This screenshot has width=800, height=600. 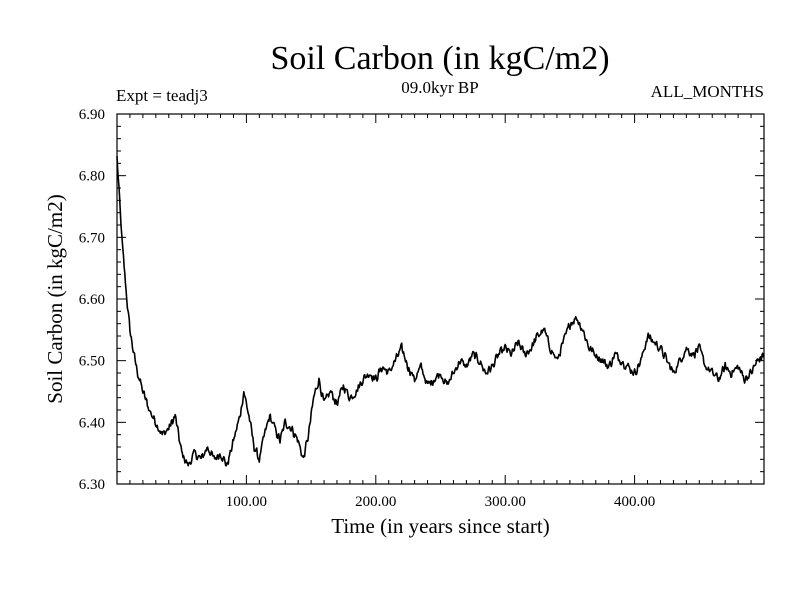 What do you see at coordinates (440, 87) in the screenshot?
I see `chart-subtitle: 09.0kyr BP` at bounding box center [440, 87].